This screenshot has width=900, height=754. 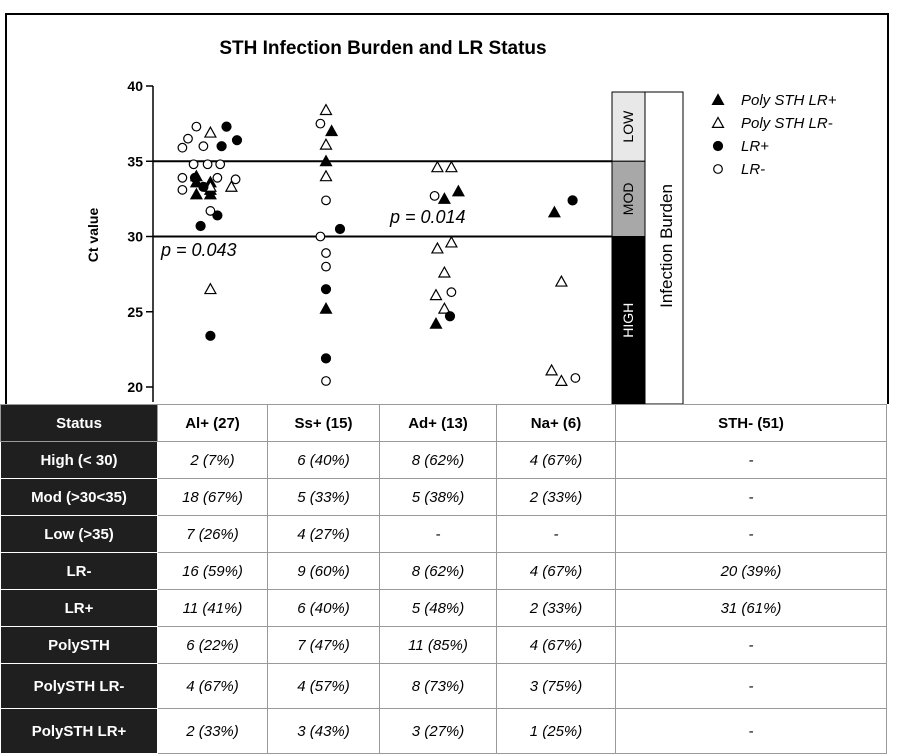 I want to click on burden-label-box, so click(x=664, y=247).